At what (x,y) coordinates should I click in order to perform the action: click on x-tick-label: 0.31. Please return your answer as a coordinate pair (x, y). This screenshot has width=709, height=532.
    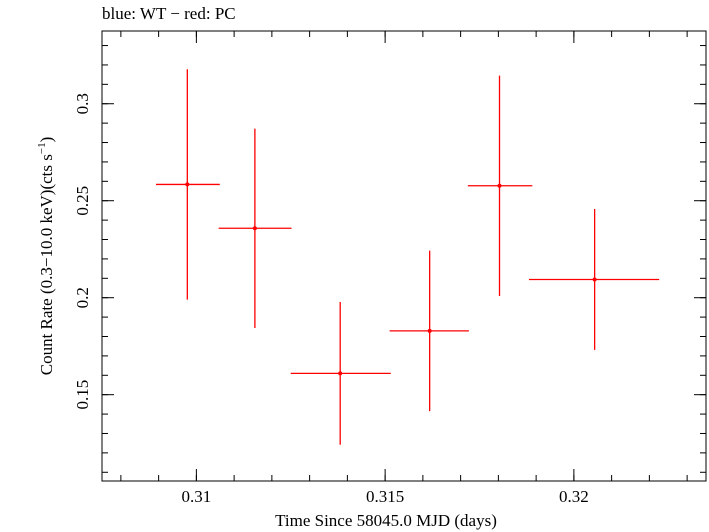
    Looking at the image, I should click on (197, 496).